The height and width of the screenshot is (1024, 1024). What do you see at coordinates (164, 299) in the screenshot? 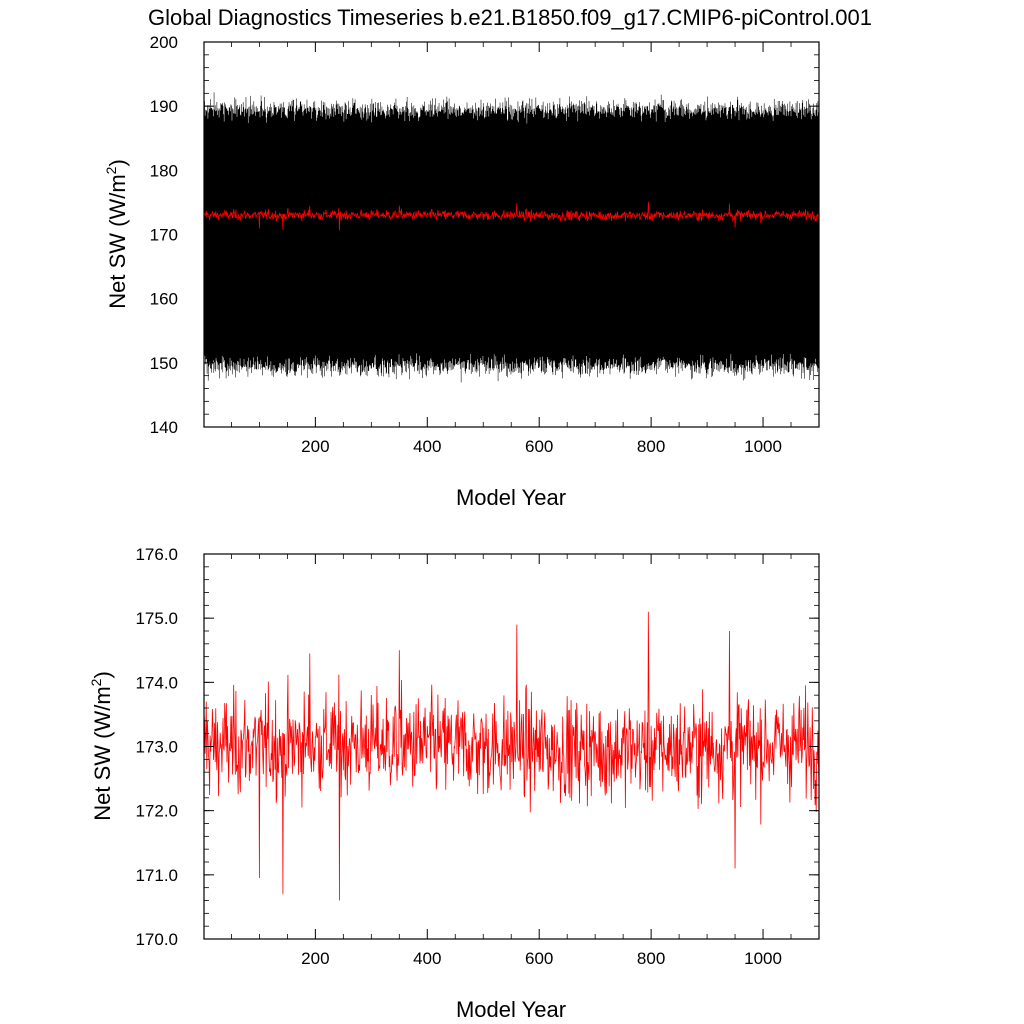
I see `top-y-tick-label: 160` at bounding box center [164, 299].